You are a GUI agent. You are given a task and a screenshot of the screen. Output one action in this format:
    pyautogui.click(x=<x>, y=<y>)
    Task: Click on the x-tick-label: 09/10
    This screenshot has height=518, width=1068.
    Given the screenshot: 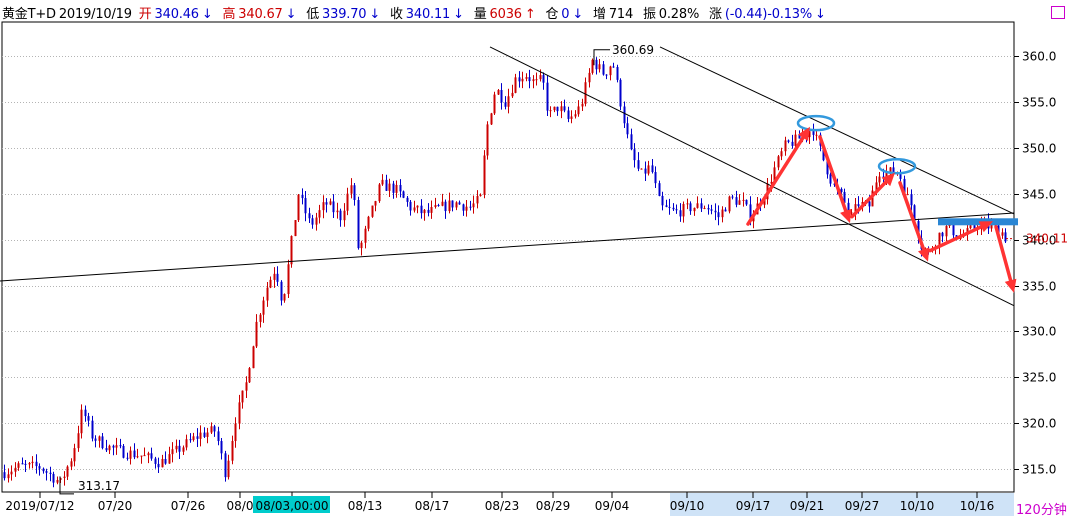 What is the action you would take?
    pyautogui.click(x=687, y=506)
    